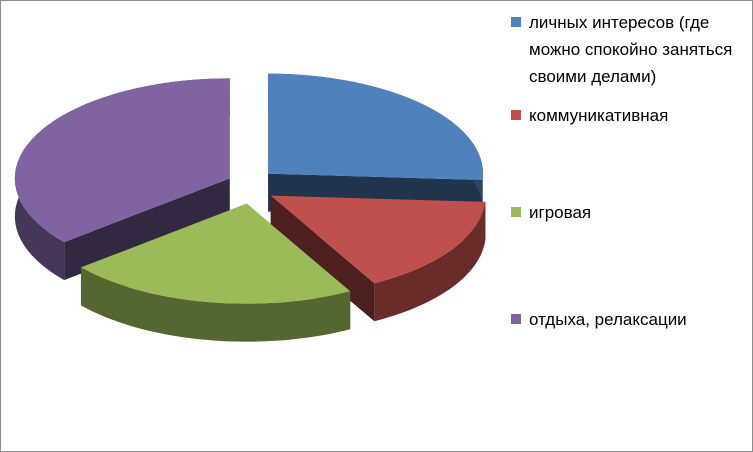 The image size is (753, 452). Describe the element at coordinates (147, 229) in the screenshot. I see `slice-side` at that location.